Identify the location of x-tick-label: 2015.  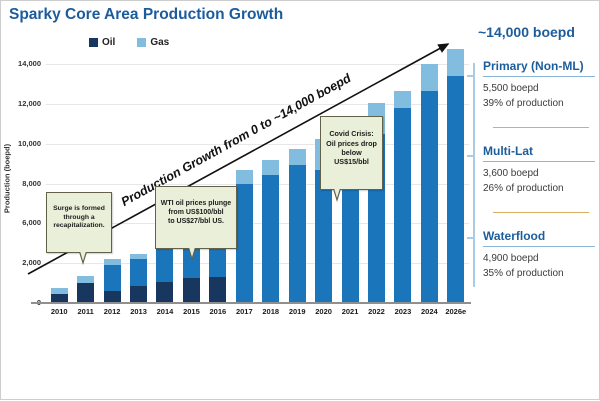
(191, 311).